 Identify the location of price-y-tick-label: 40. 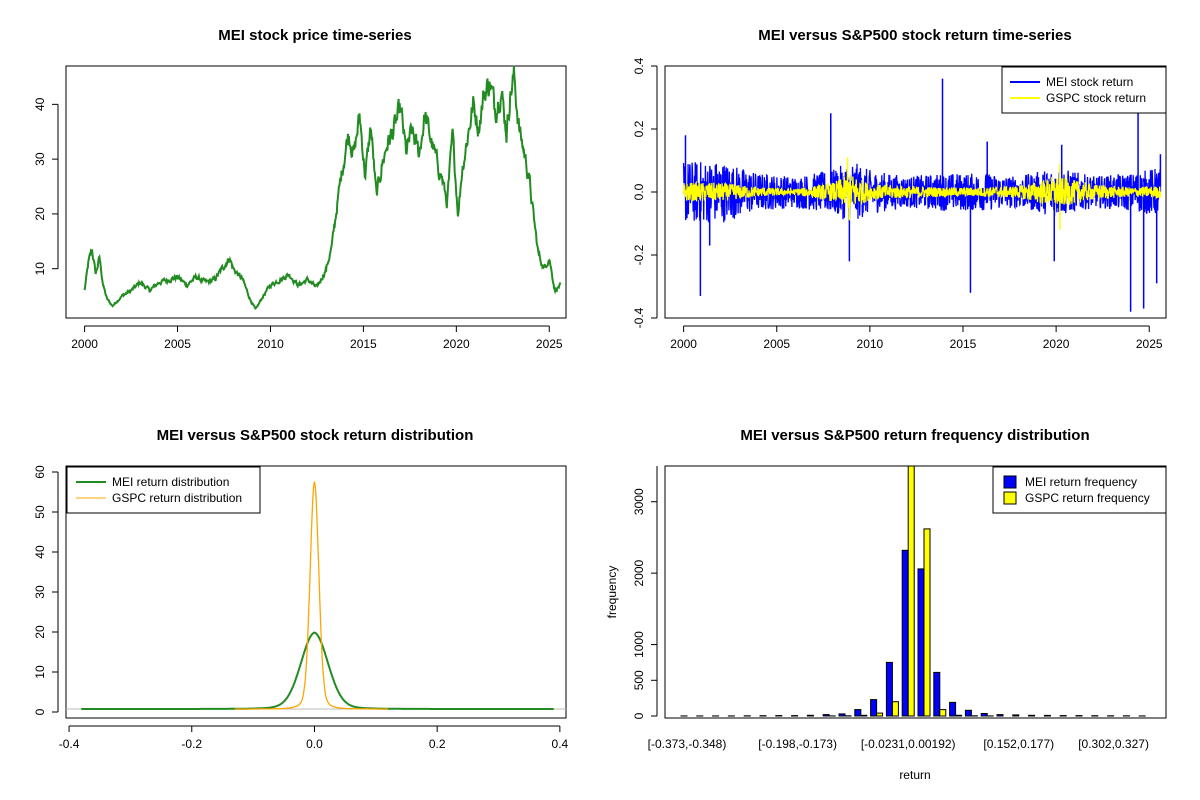
(40, 104).